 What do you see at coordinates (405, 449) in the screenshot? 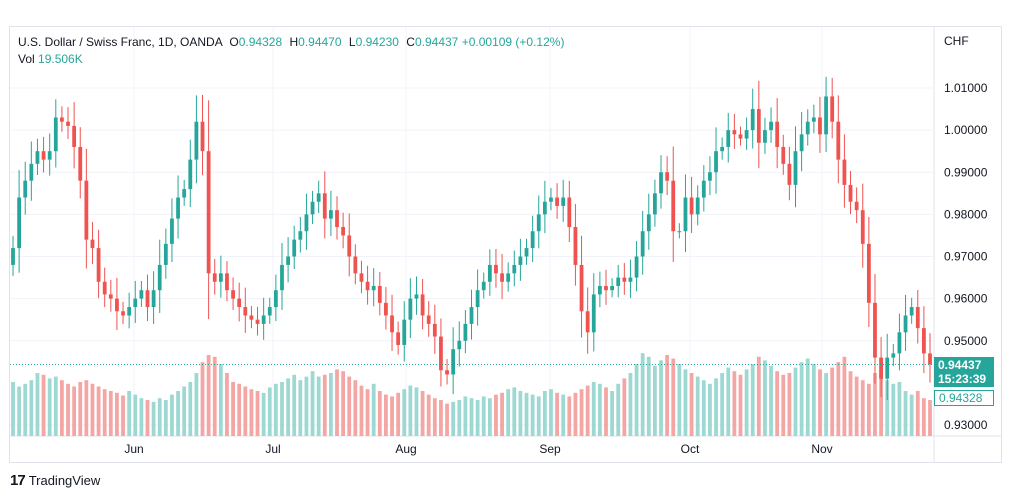
I see `x-tick-label: Aug` at bounding box center [405, 449].